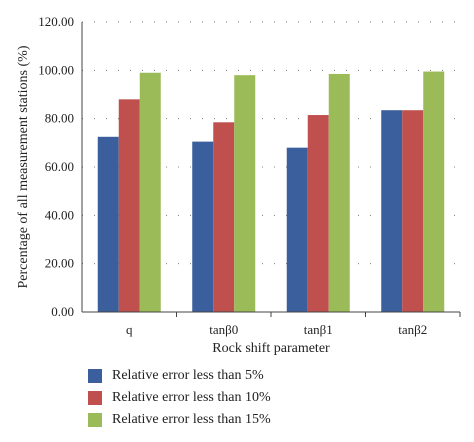 Image resolution: width=474 pixels, height=442 pixels. What do you see at coordinates (95, 420) in the screenshot?
I see `legend-swatch-15pct` at bounding box center [95, 420].